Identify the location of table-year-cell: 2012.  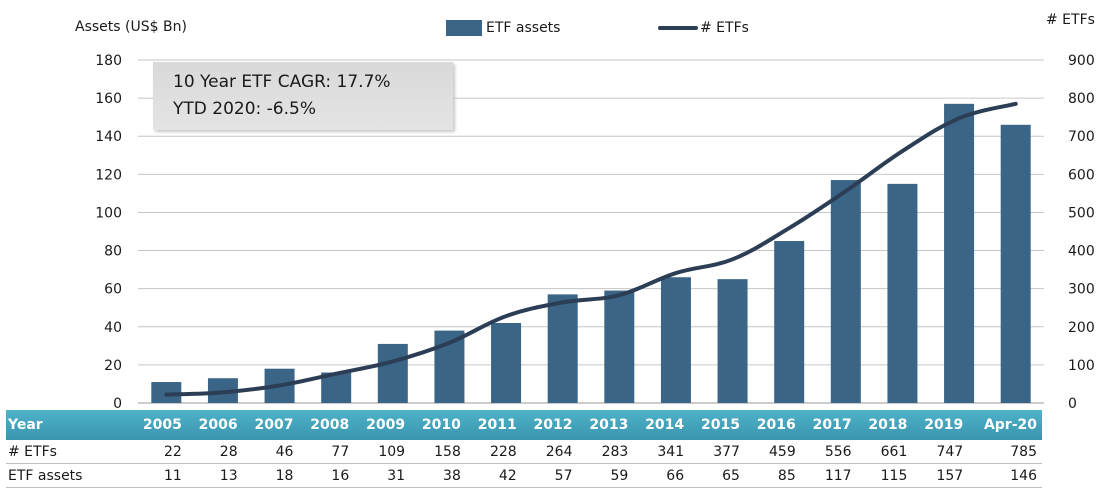
(549, 425).